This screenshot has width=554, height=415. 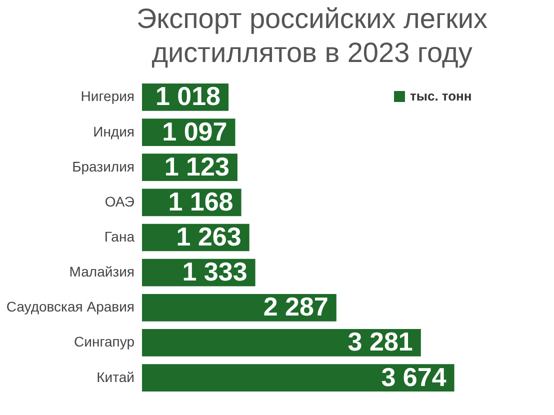 What do you see at coordinates (115, 376) in the screenshot?
I see `y-tick-label: Китай` at bounding box center [115, 376].